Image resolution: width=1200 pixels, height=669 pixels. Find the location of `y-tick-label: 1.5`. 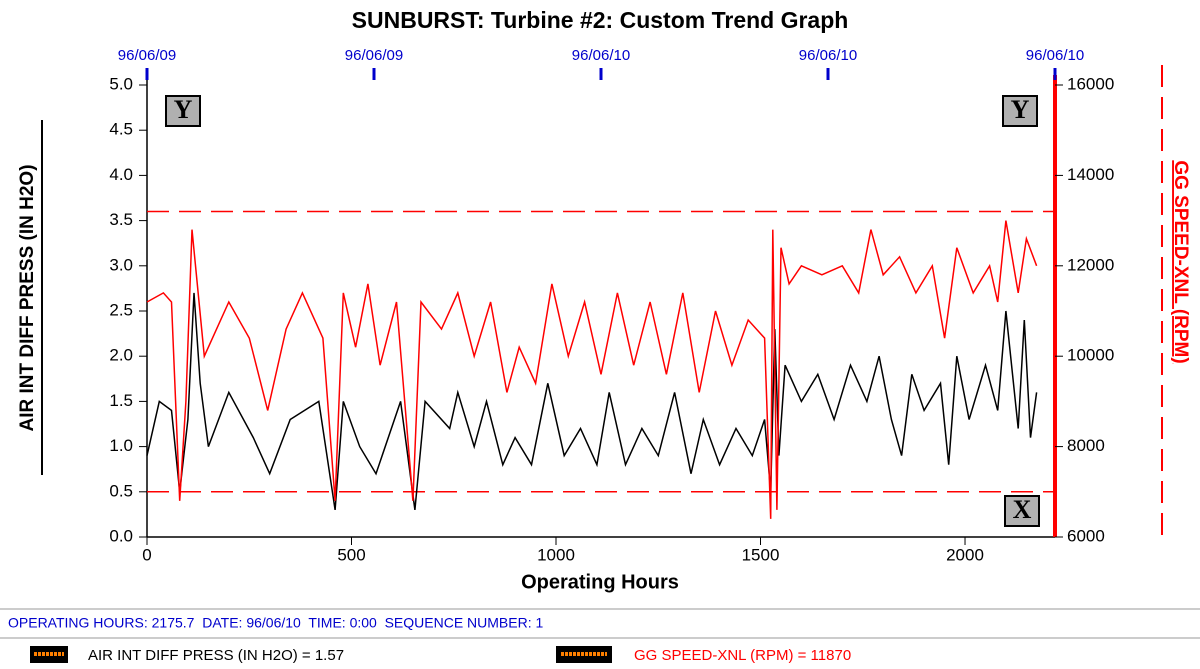

y-tick-label: 1.5 is located at coordinates (121, 400).